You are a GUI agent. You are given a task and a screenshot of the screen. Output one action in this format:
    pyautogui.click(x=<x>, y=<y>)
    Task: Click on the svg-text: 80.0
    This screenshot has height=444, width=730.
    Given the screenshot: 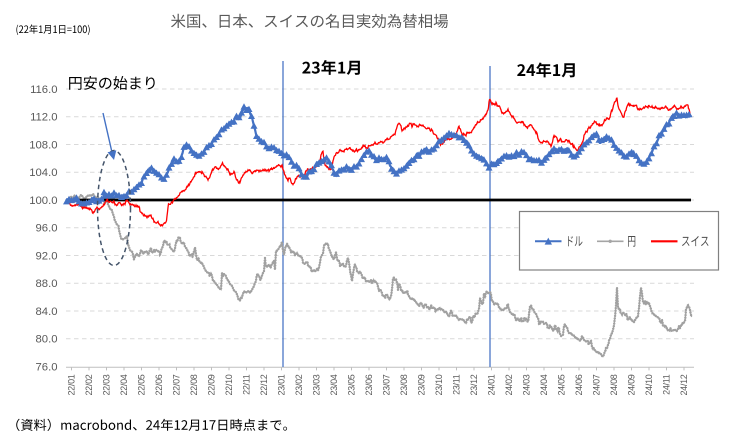 What is the action you would take?
    pyautogui.click(x=47, y=340)
    